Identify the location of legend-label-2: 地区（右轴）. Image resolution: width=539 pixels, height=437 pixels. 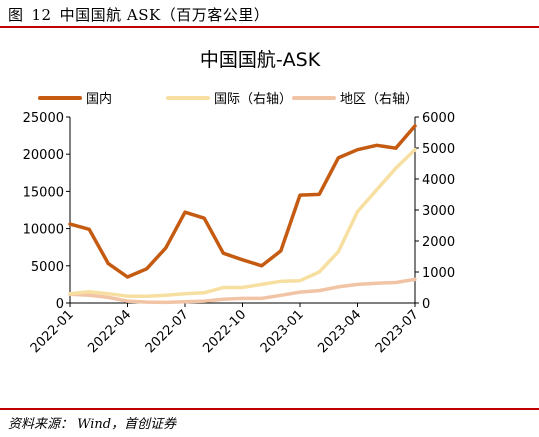
(379, 99).